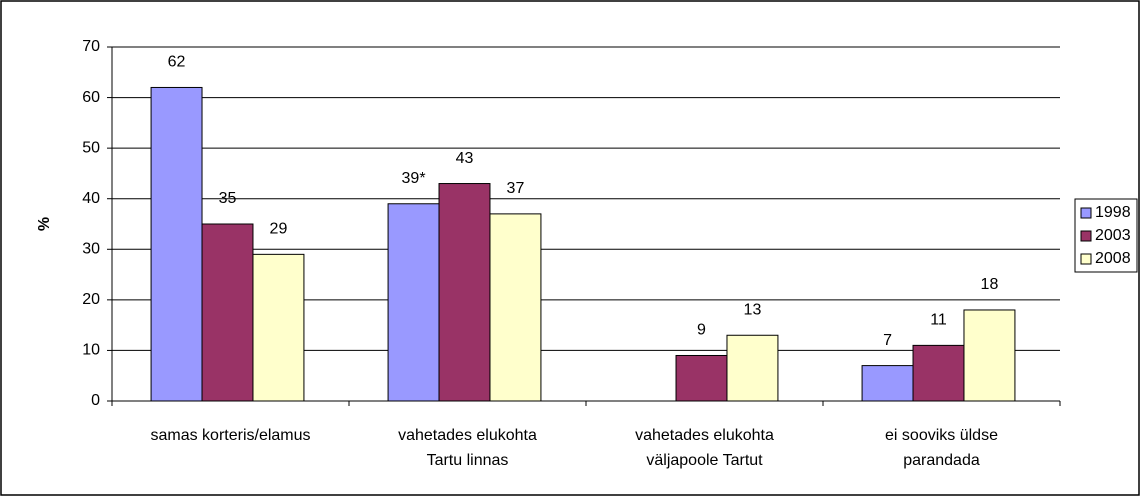 The height and width of the screenshot is (497, 1141). Describe the element at coordinates (91, 350) in the screenshot. I see `y-tick-label: 10` at that location.